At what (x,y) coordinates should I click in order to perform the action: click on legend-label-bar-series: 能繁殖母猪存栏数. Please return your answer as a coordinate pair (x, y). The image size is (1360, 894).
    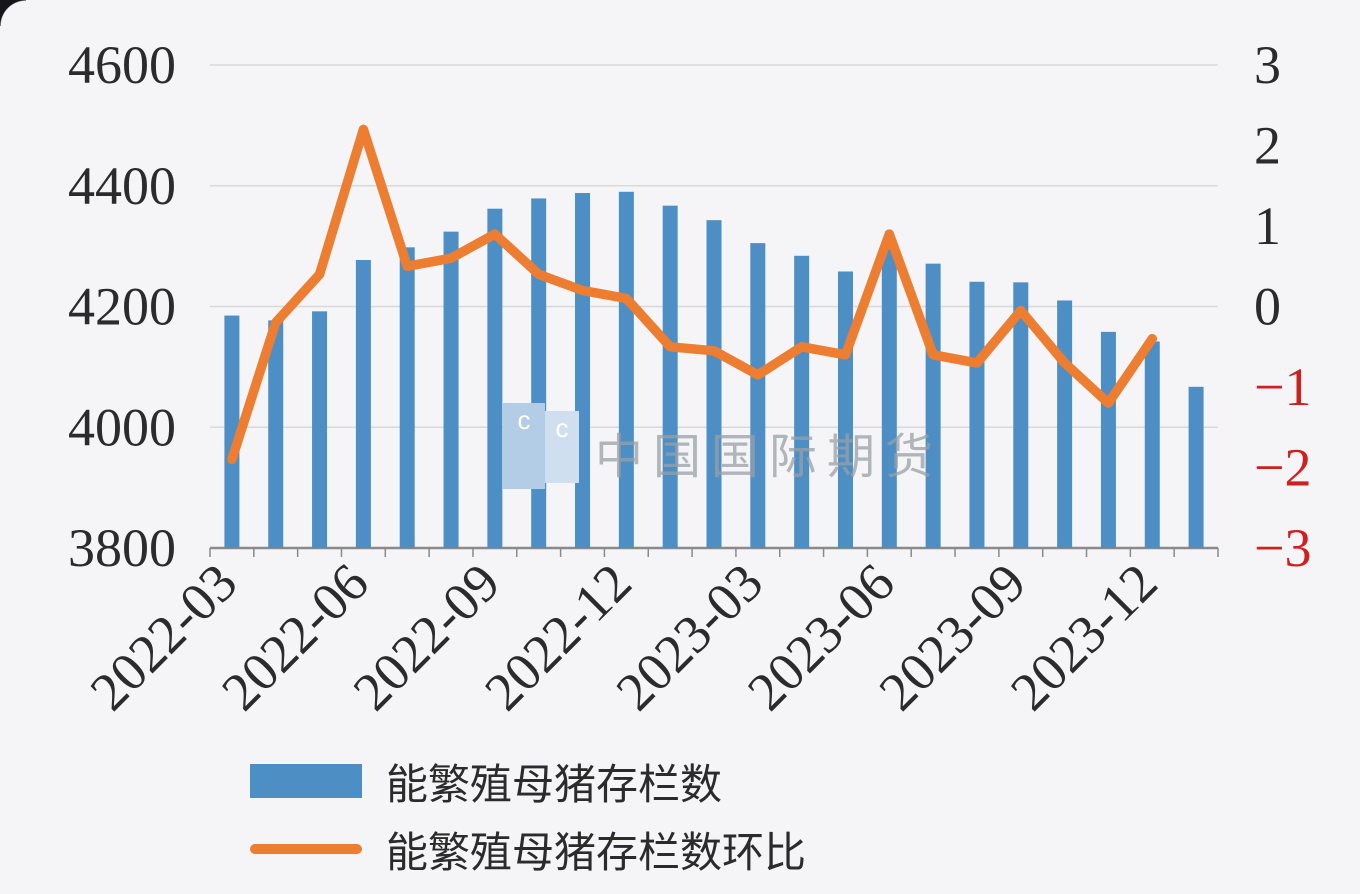
    Looking at the image, I should click on (554, 784).